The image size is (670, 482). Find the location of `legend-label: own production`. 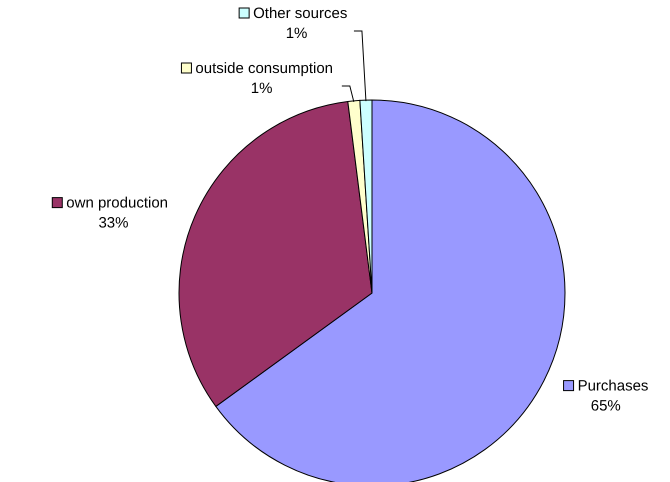

legend-label: own production is located at coordinates (117, 203).